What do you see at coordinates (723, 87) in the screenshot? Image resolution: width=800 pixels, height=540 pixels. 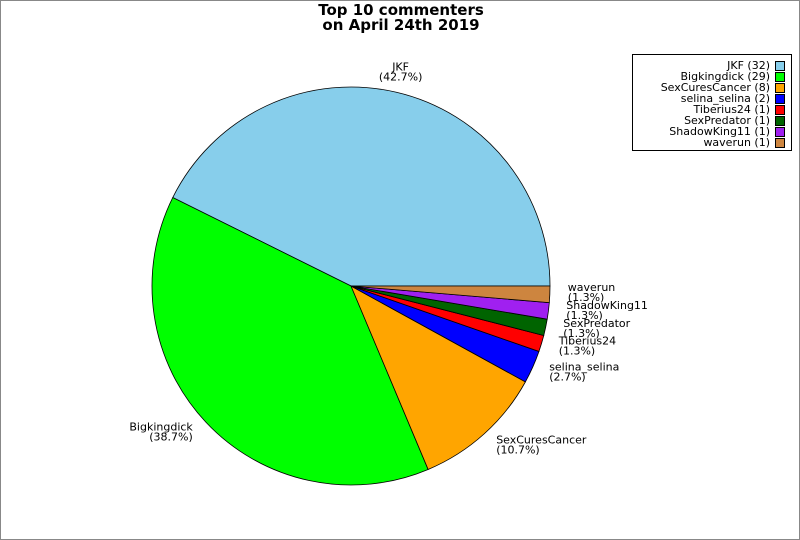 I see `legend-item-sexcurescancer: SexCuresCancer (8)` at bounding box center [723, 87].